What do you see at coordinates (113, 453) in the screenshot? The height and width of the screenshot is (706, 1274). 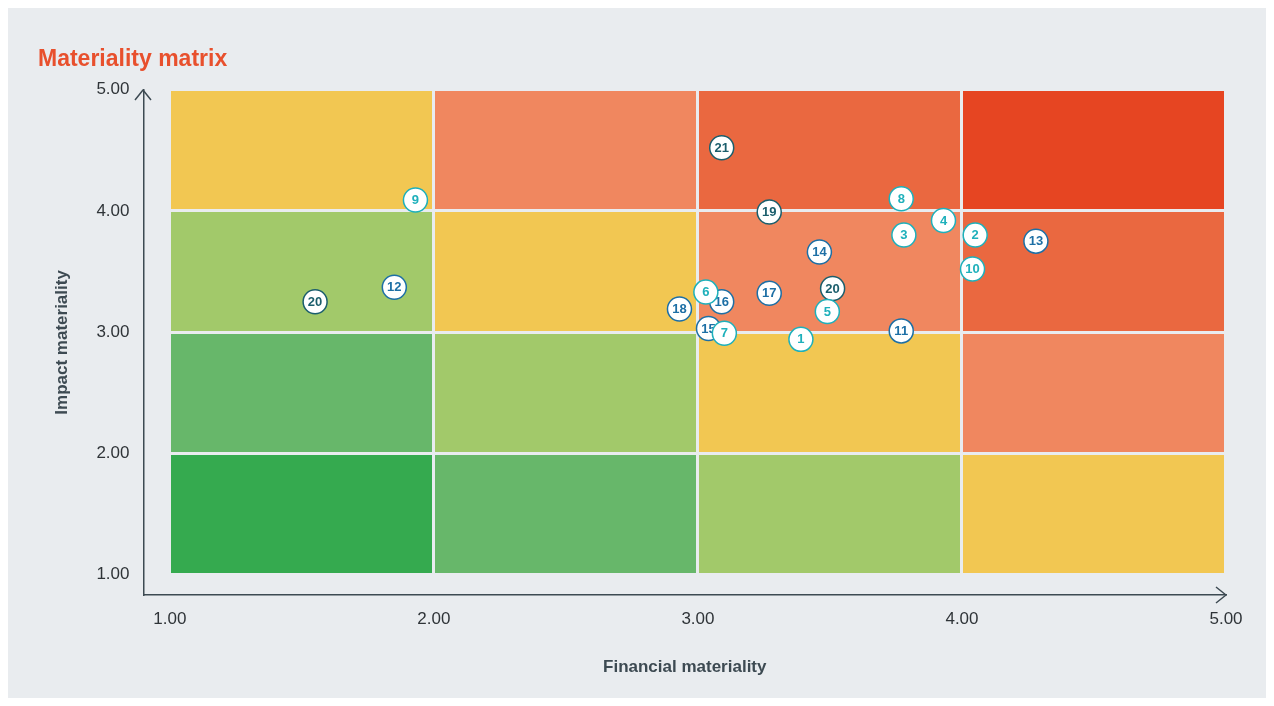 I see `y-tick-label: 2.00` at bounding box center [113, 453].